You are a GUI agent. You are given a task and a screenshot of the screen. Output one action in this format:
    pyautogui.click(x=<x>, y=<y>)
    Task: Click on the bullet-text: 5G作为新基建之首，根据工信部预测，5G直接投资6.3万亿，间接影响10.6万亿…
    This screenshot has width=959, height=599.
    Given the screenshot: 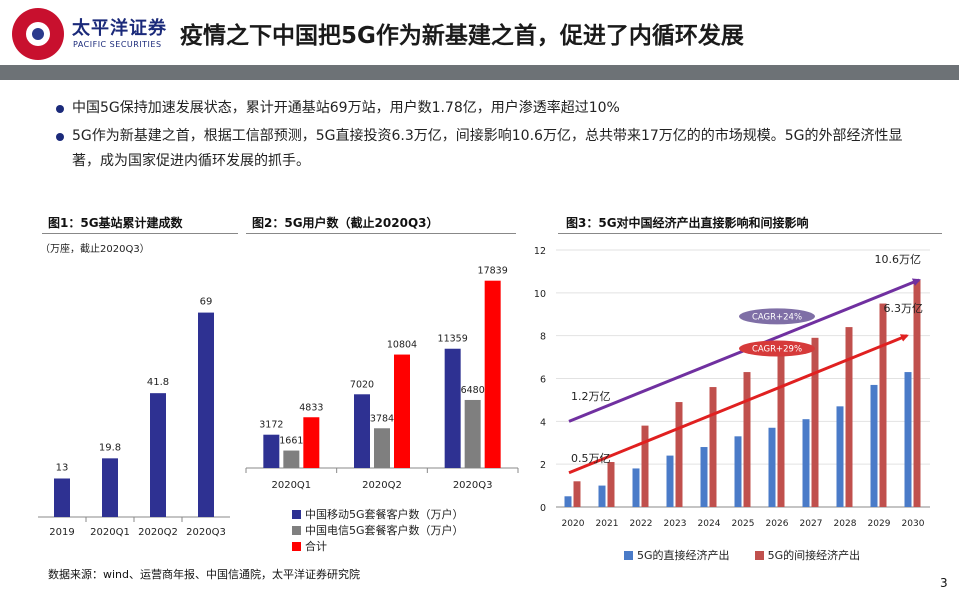 What is the action you would take?
    pyautogui.click(x=487, y=148)
    